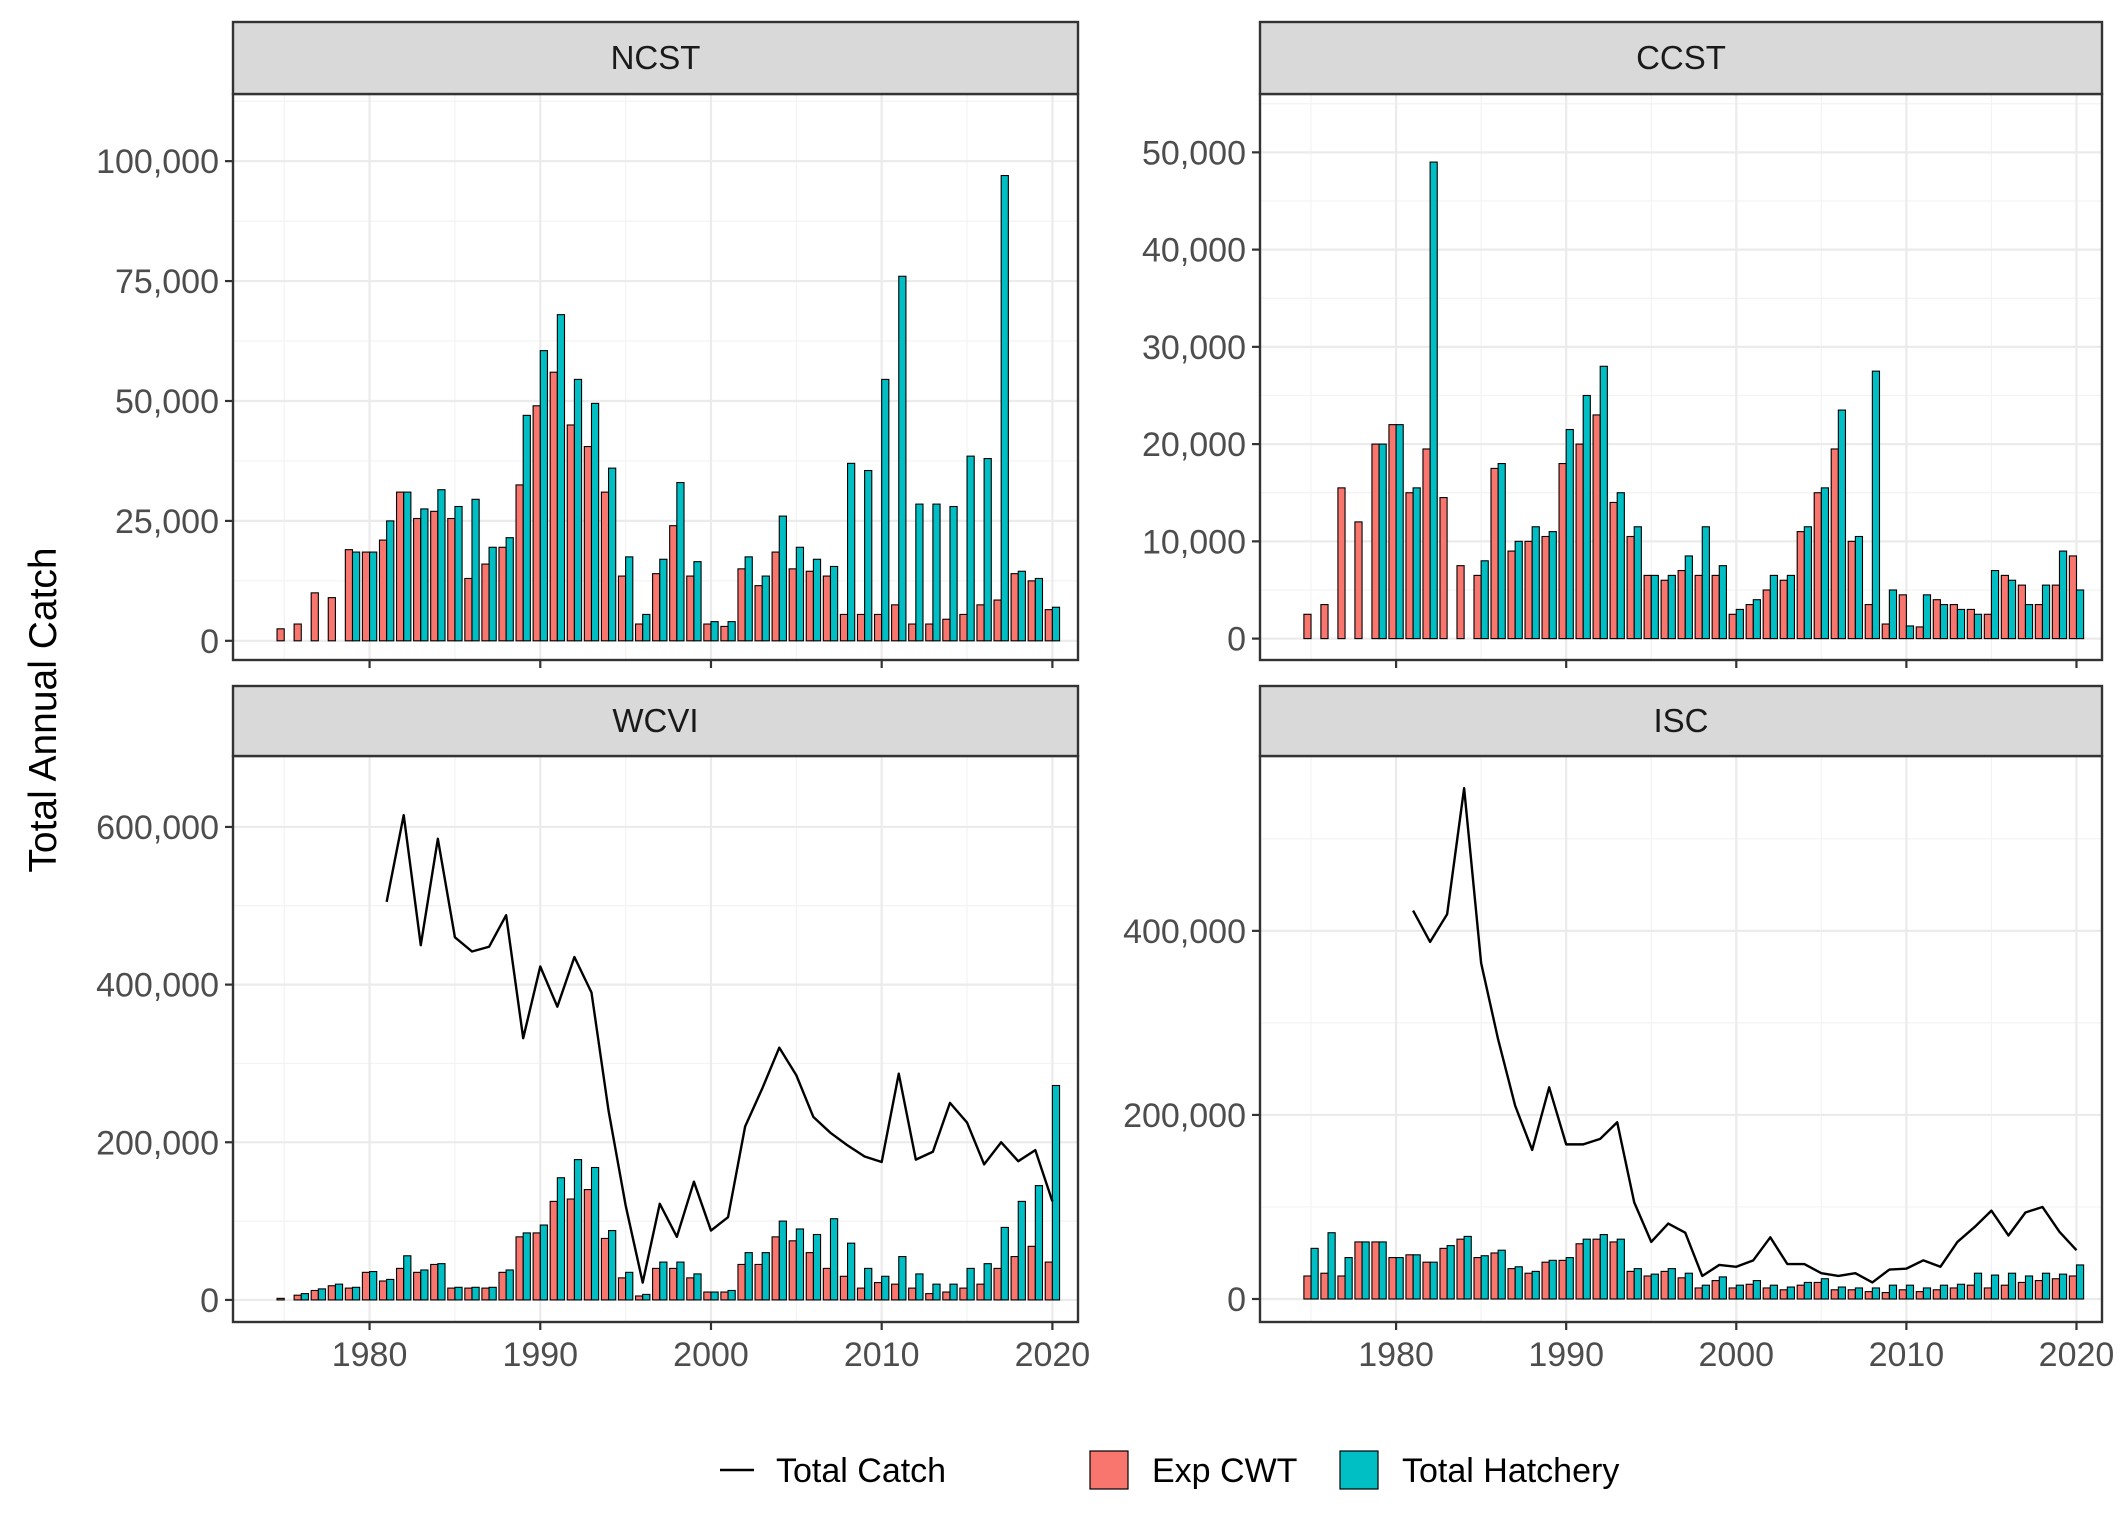  Describe the element at coordinates (1236, 640) in the screenshot. I see `y-tick-label: 0` at that location.